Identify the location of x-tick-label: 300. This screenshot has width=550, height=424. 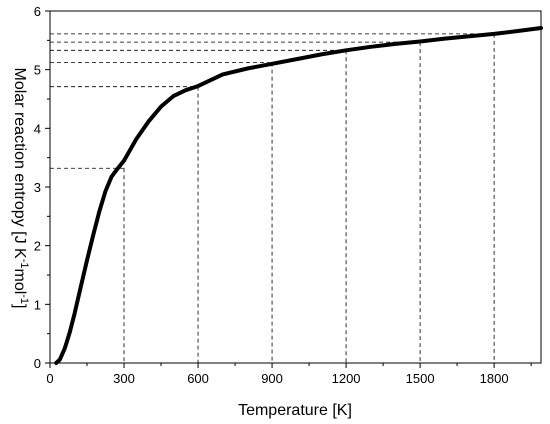
(124, 378).